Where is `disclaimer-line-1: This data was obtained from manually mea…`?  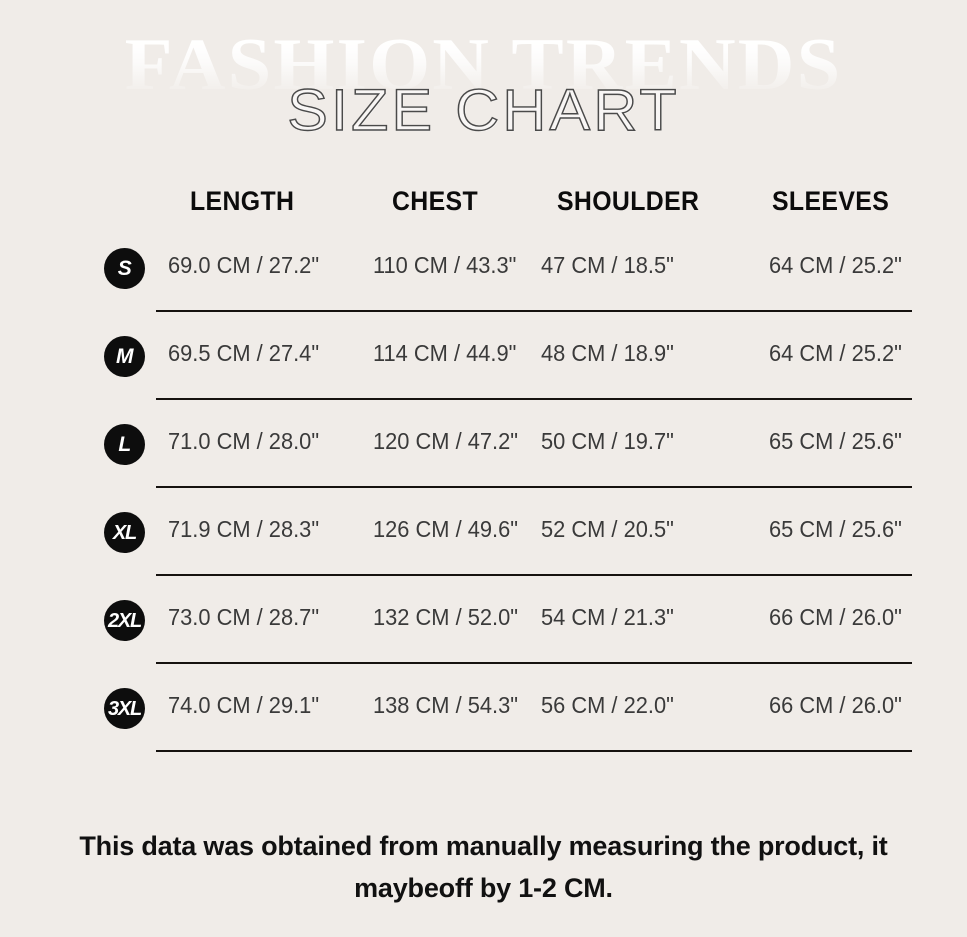
disclaimer-line-1: This data was obtained from manually mea… is located at coordinates (483, 846).